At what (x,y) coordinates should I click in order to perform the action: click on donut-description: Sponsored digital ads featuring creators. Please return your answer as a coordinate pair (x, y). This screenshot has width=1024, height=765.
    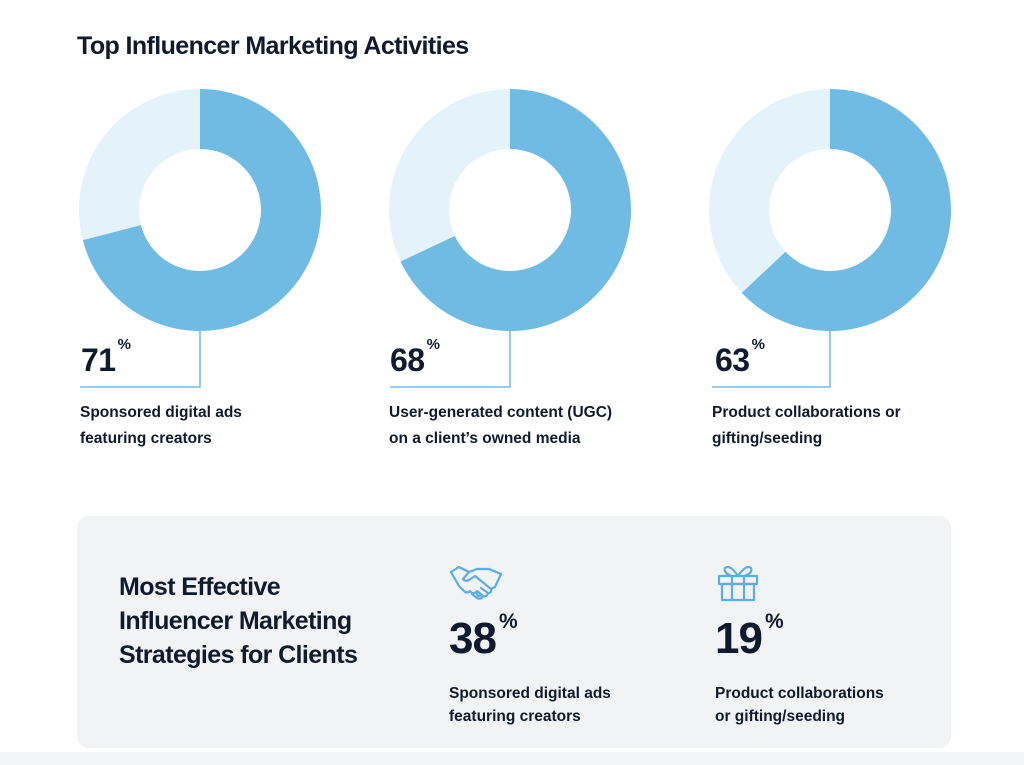
    Looking at the image, I should click on (161, 425).